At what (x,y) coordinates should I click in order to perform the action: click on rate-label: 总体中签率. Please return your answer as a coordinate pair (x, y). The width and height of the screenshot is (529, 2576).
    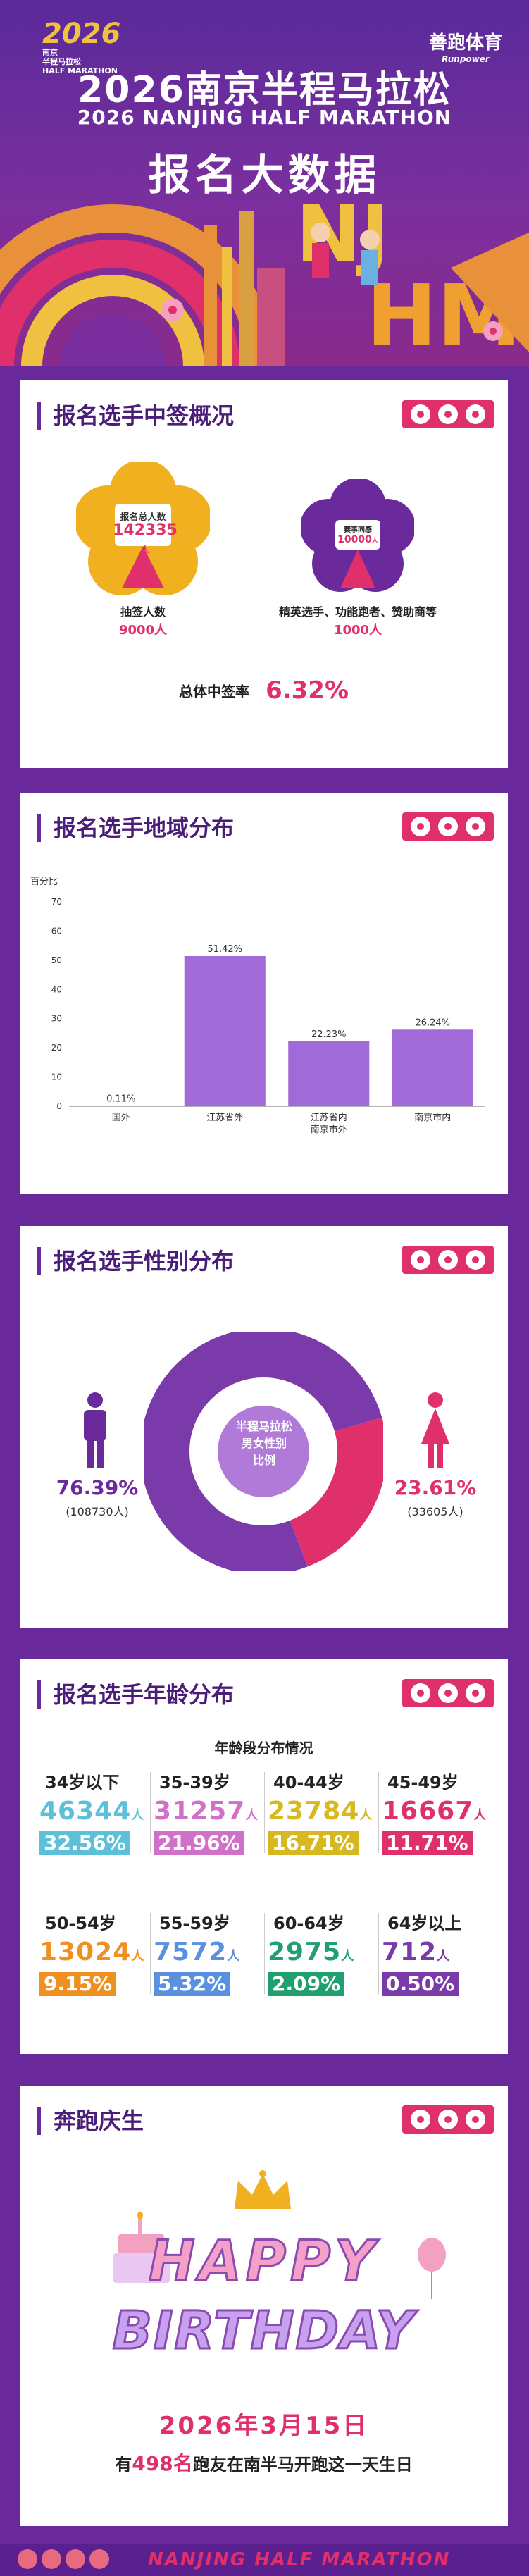
    Looking at the image, I should click on (213, 691).